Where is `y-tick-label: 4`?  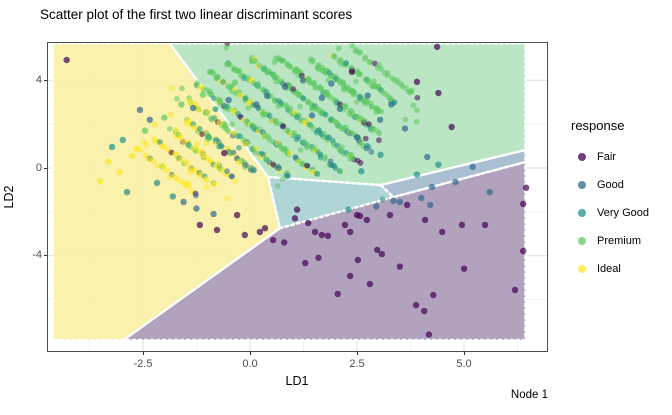 y-tick-label: 4 is located at coordinates (38, 80).